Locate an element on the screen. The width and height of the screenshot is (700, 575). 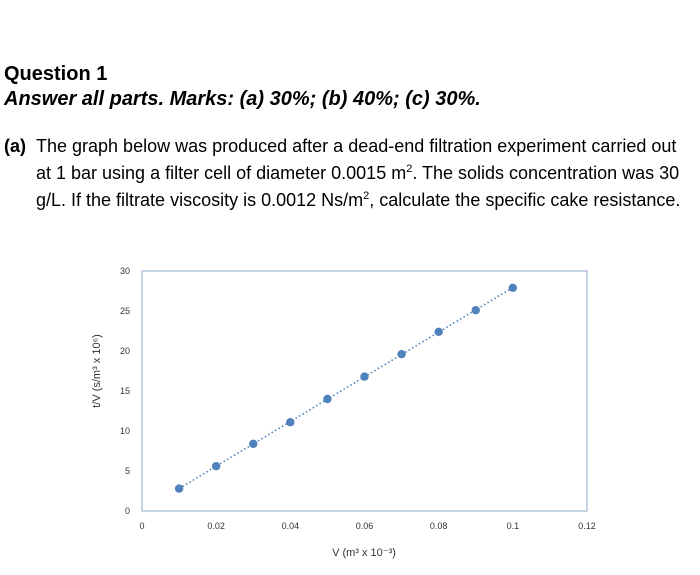
y-axis-label: t/V (s/m³ x 10⁶) is located at coordinates (97, 371).